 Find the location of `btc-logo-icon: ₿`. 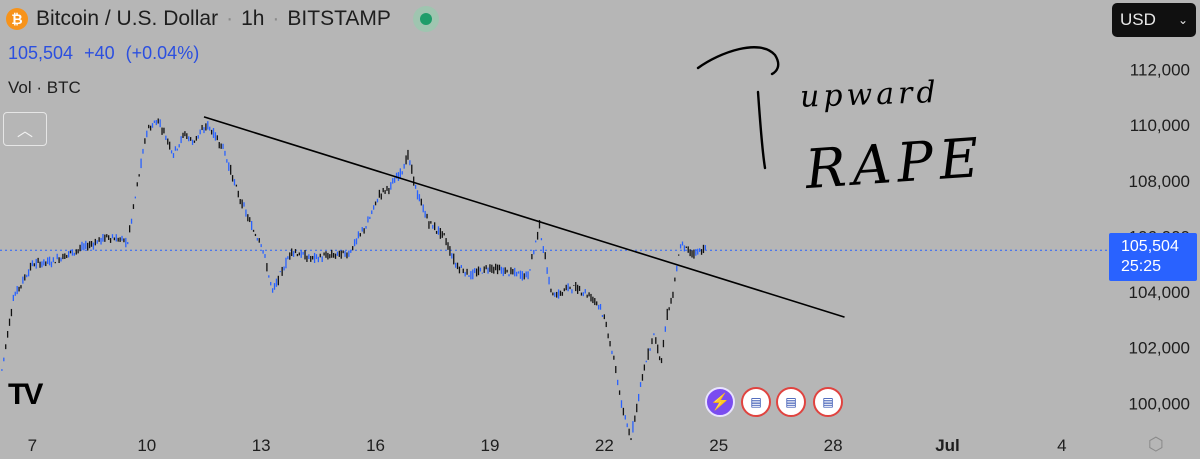

btc-logo-icon: ₿ is located at coordinates (17, 19).